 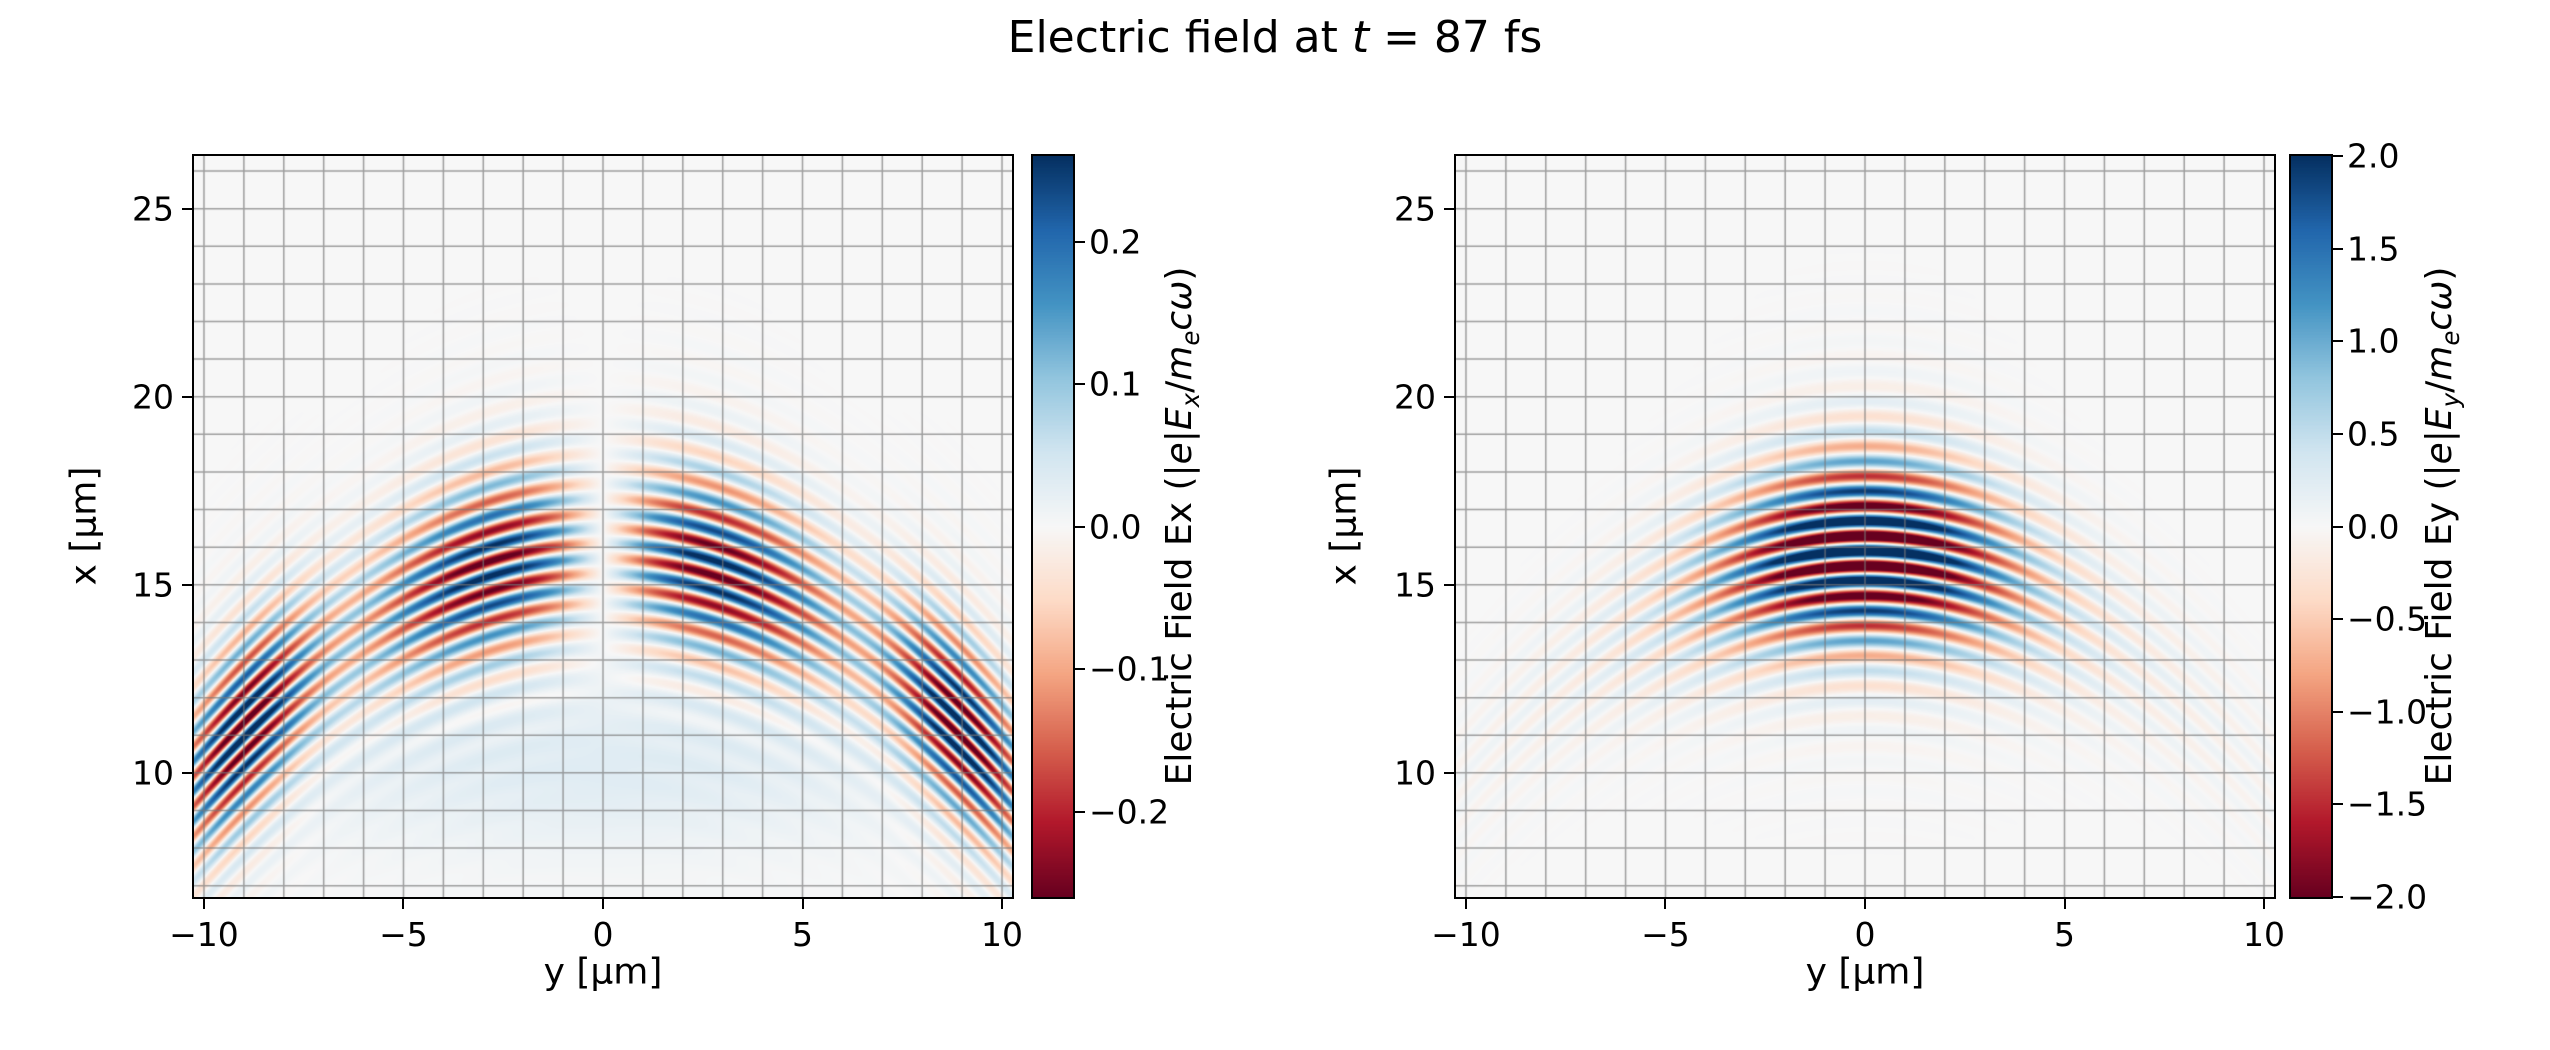 What do you see at coordinates (2064, 934) in the screenshot?
I see `ey-x-tick-label: 5` at bounding box center [2064, 934].